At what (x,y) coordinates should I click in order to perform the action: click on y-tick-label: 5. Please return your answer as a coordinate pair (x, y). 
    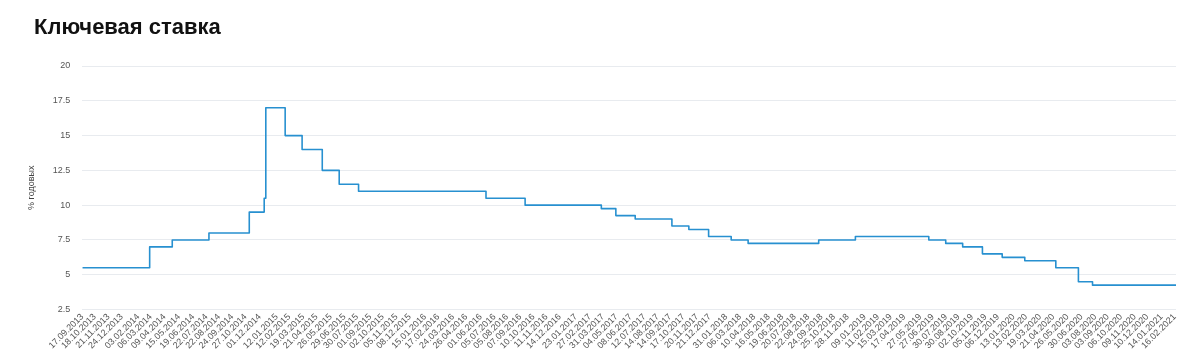
    Looking at the image, I should click on (68, 274).